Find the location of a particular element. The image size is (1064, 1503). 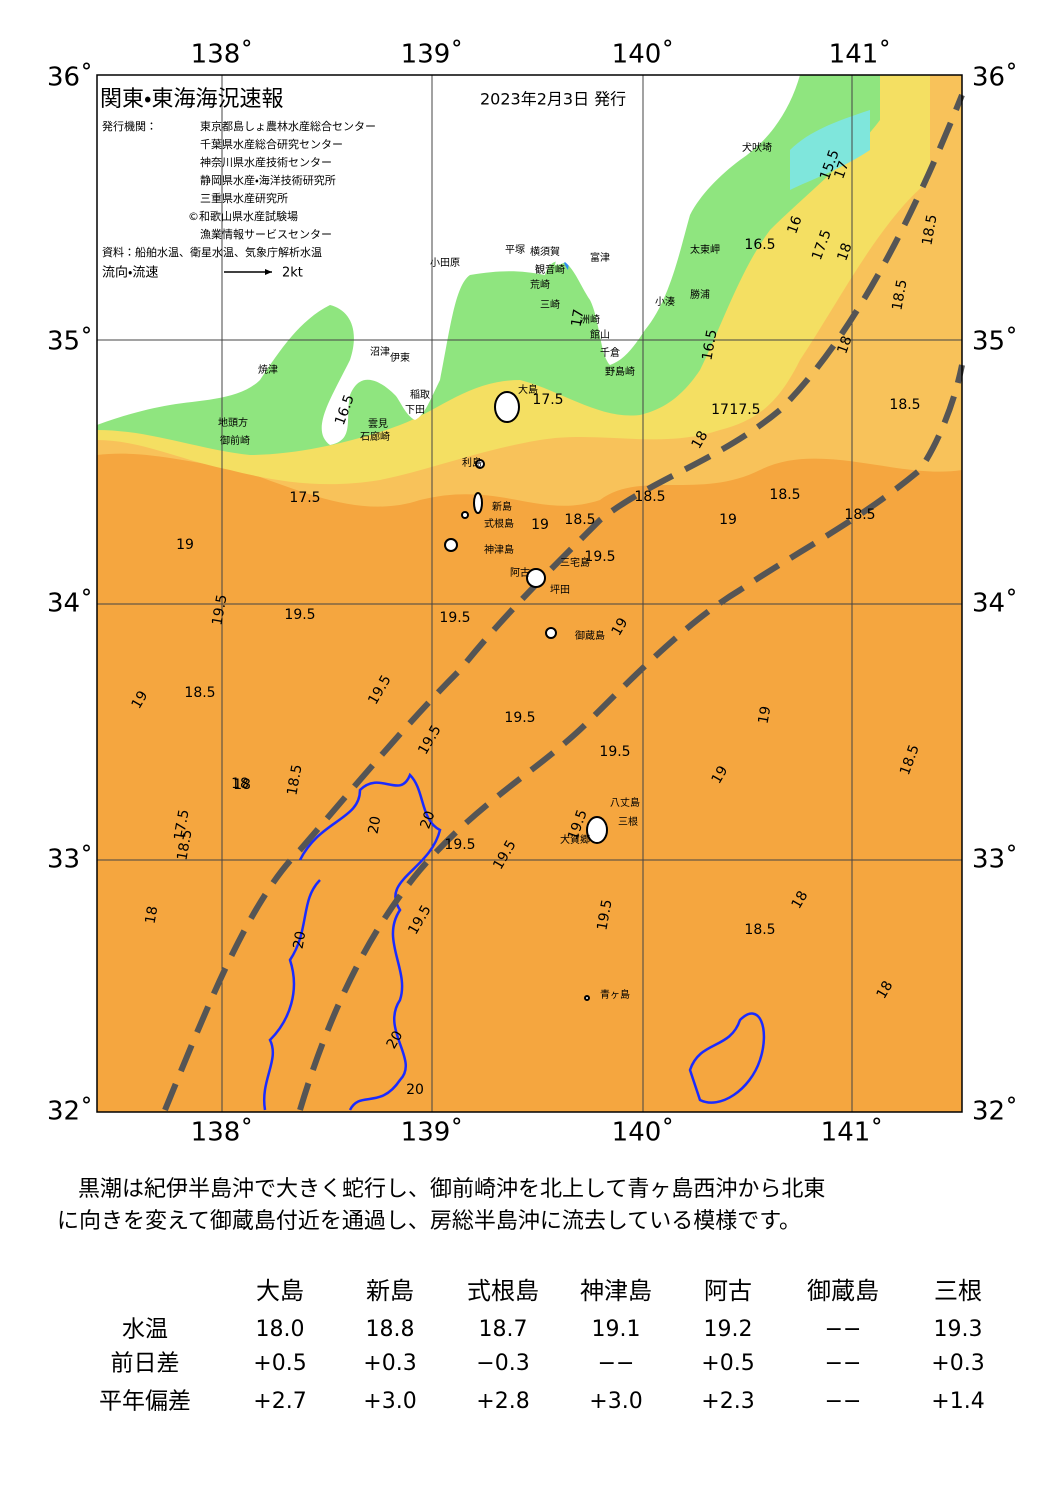

place-name: 新島 is located at coordinates (502, 506).